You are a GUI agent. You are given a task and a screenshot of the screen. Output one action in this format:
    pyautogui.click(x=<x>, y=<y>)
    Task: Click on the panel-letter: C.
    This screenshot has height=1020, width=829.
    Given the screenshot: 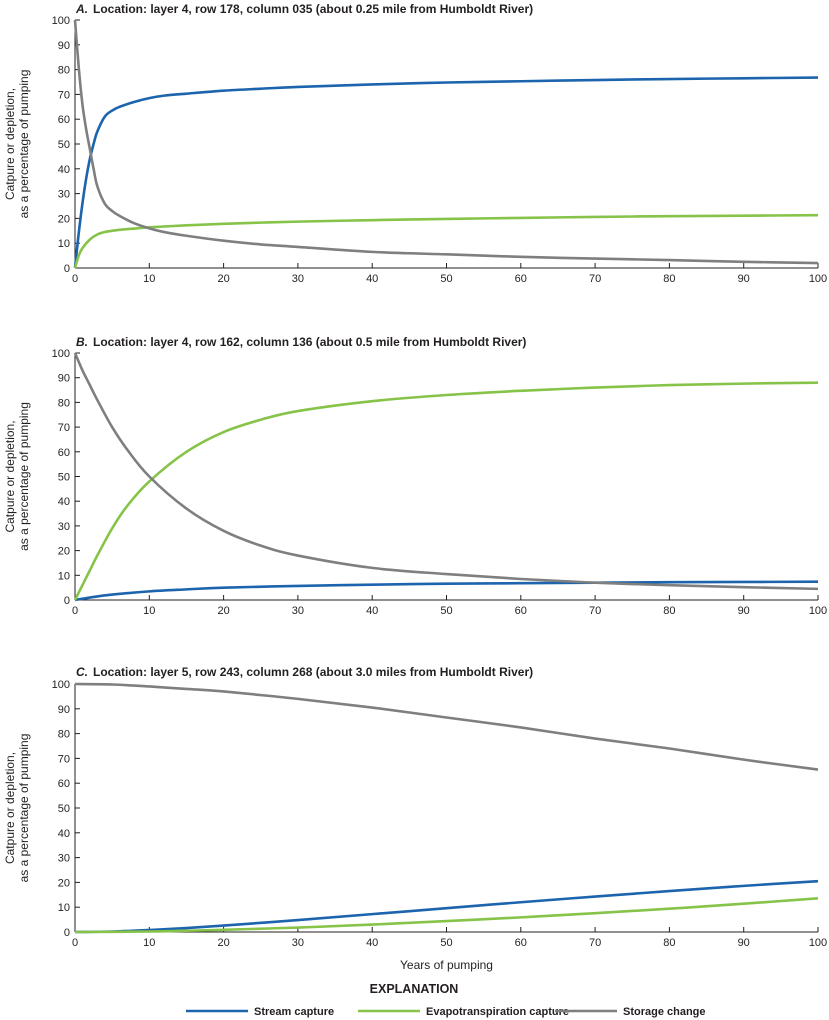 What is the action you would take?
    pyautogui.click(x=82, y=672)
    